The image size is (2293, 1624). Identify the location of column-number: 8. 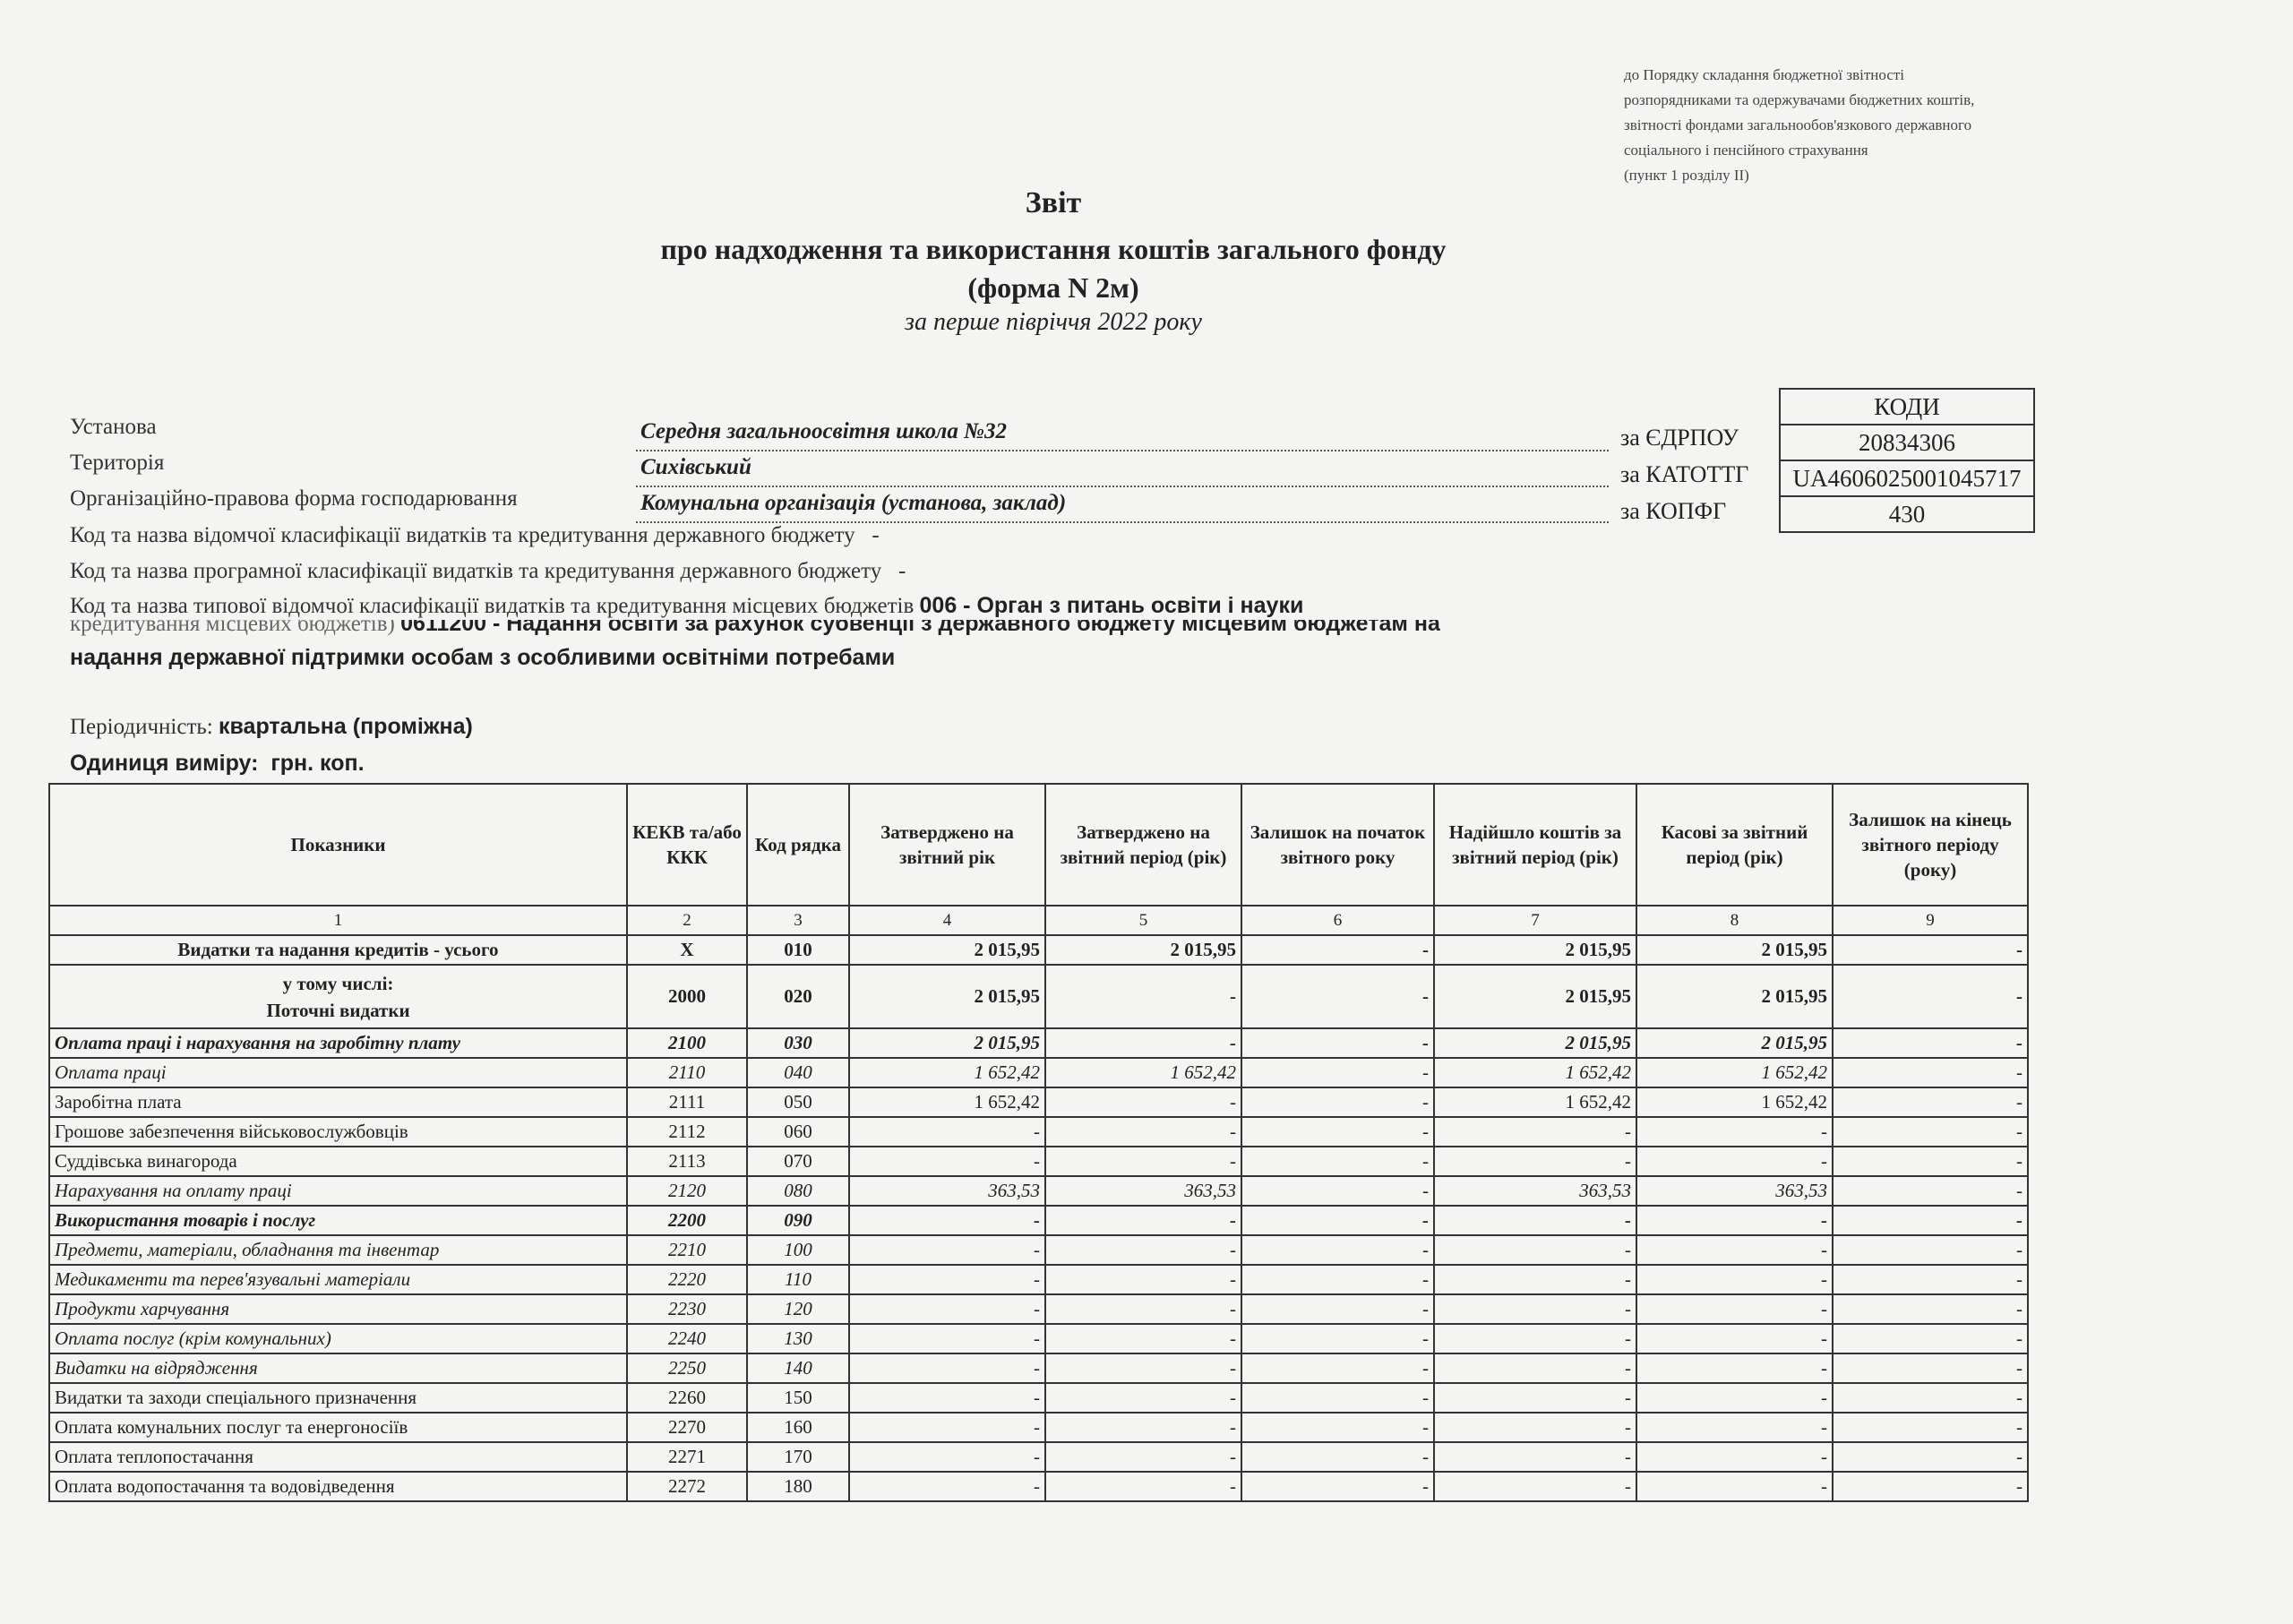
(1735, 920).